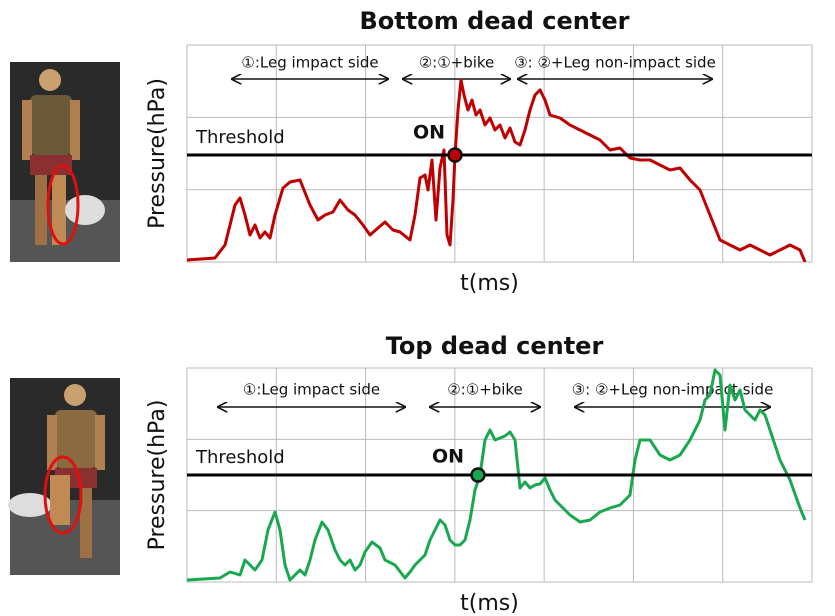  Describe the element at coordinates (495, 346) in the screenshot. I see `chart-title: Top dead center` at that location.